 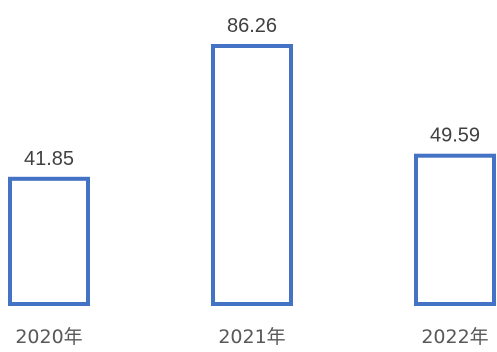 I want to click on x-tick-label-1: 2021年, so click(x=251, y=337).